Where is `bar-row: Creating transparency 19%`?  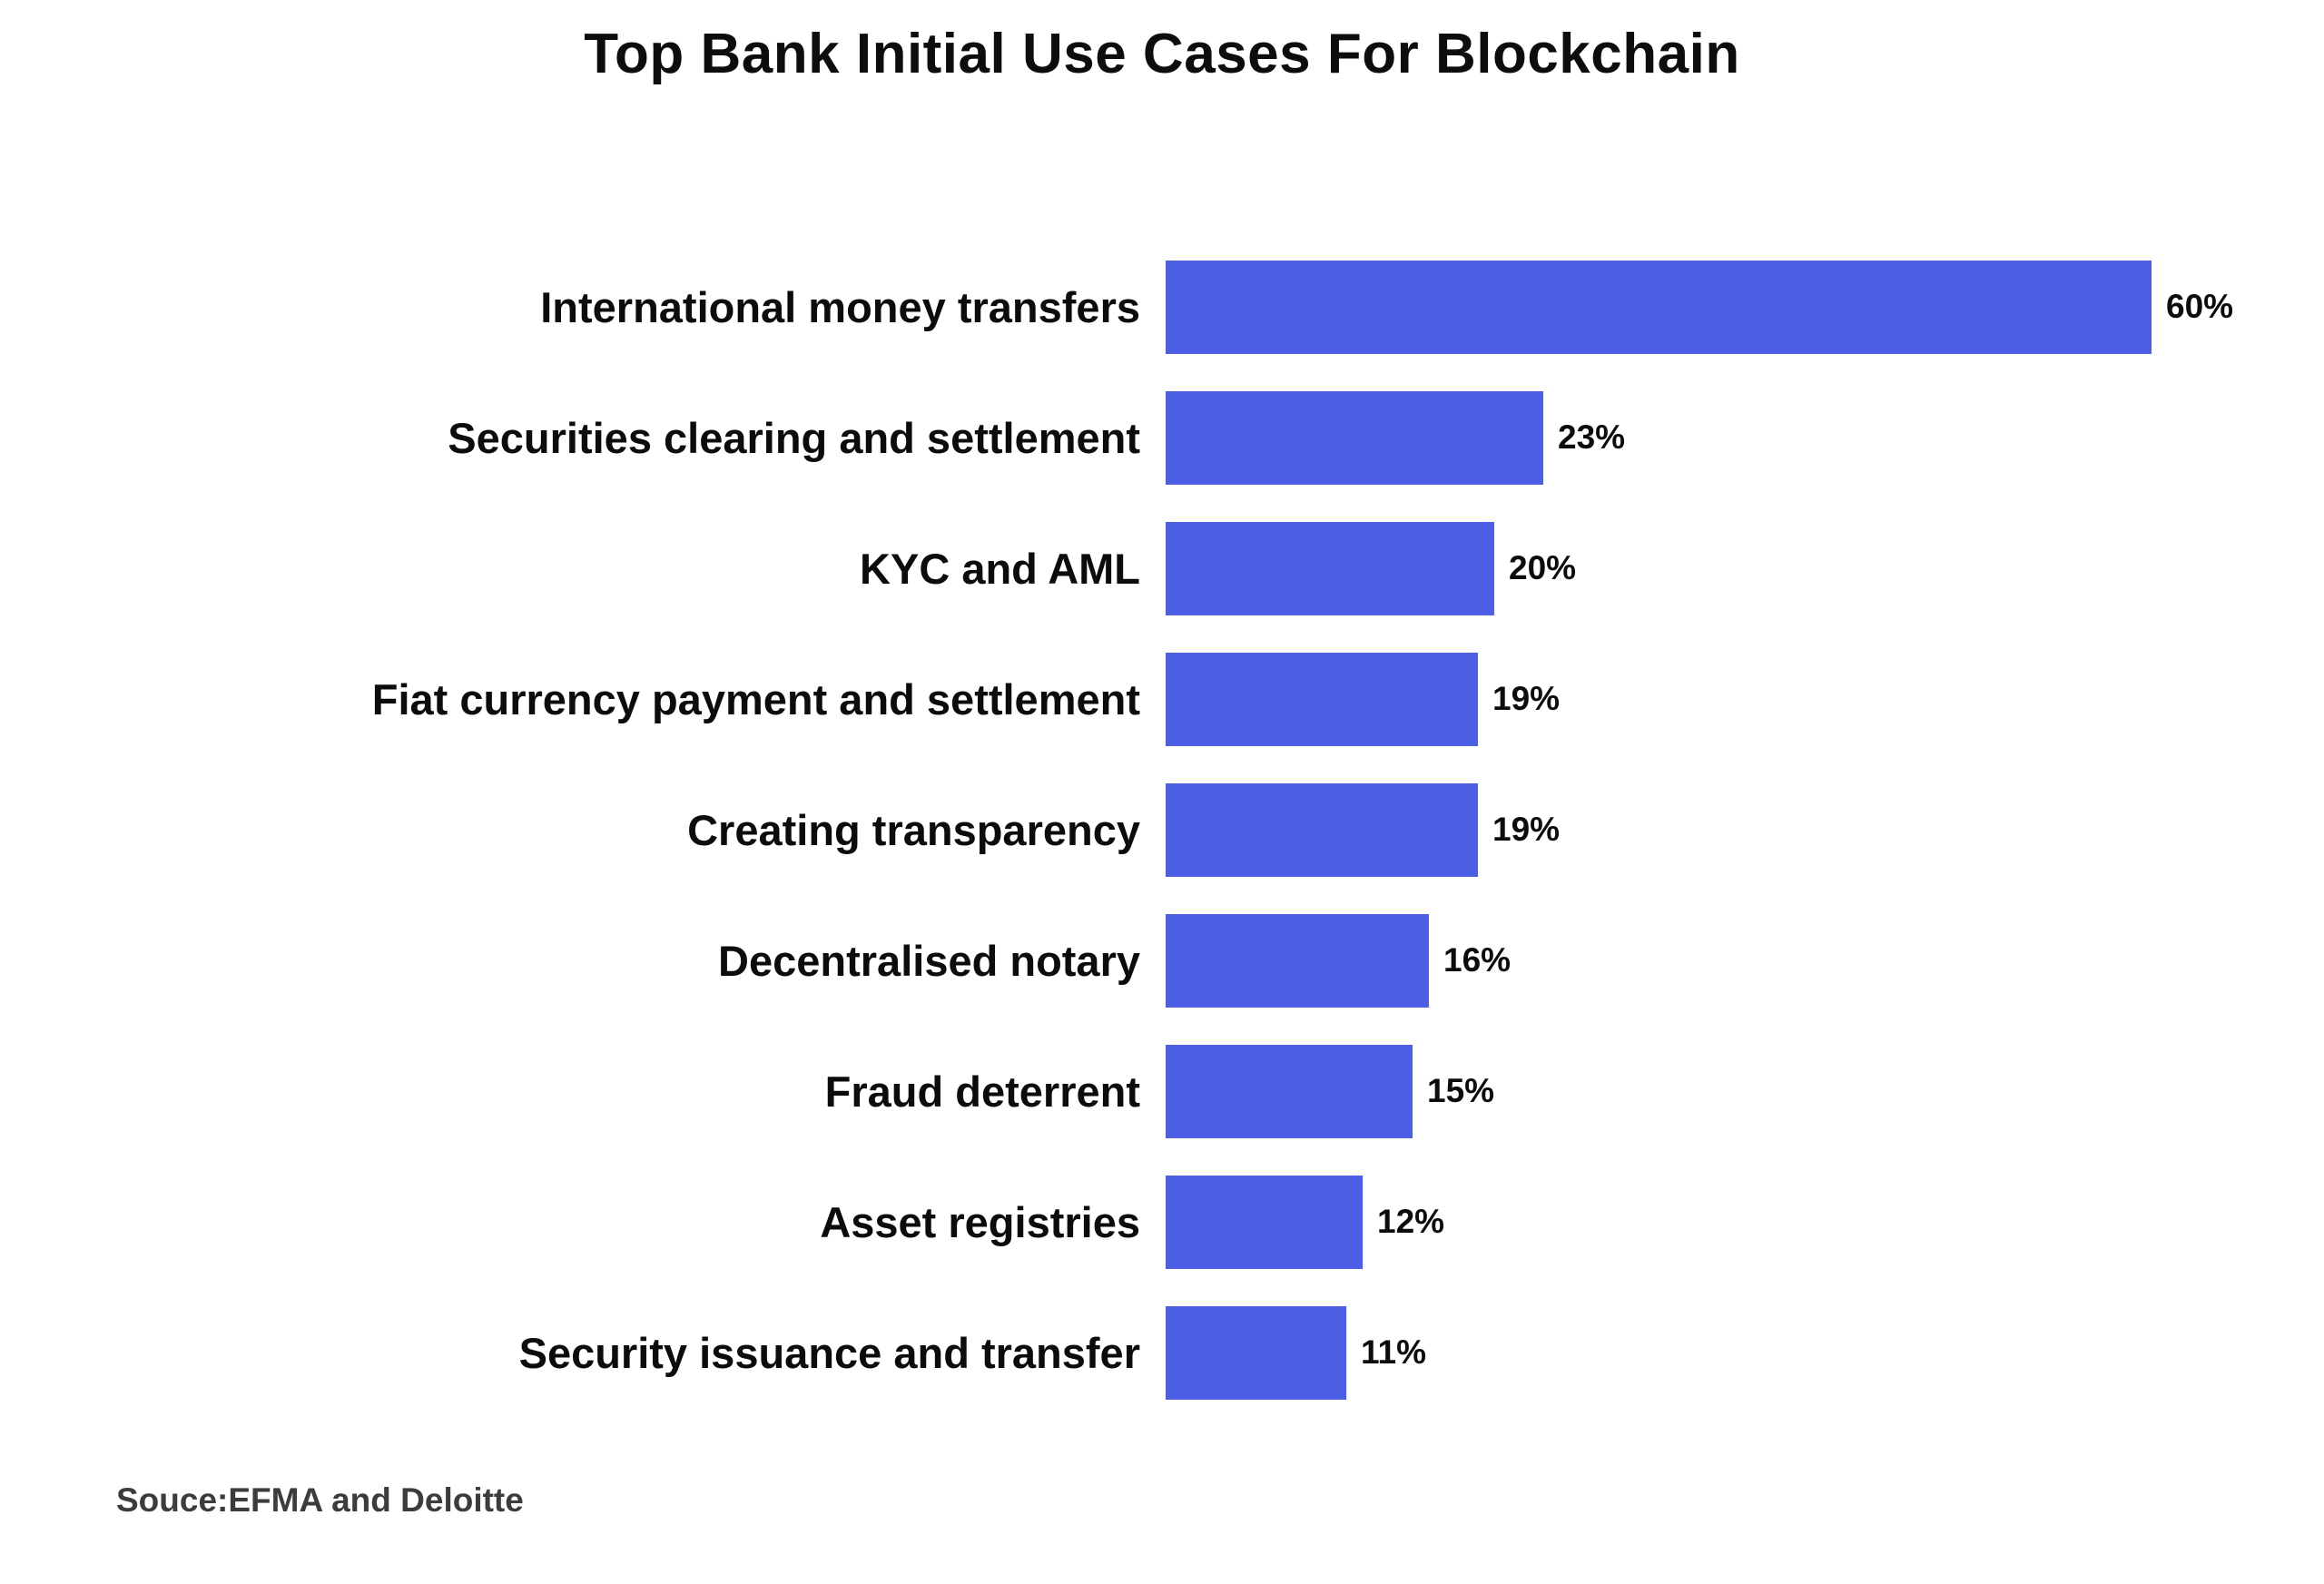 bar-row: Creating transparency 19% is located at coordinates (1162, 829).